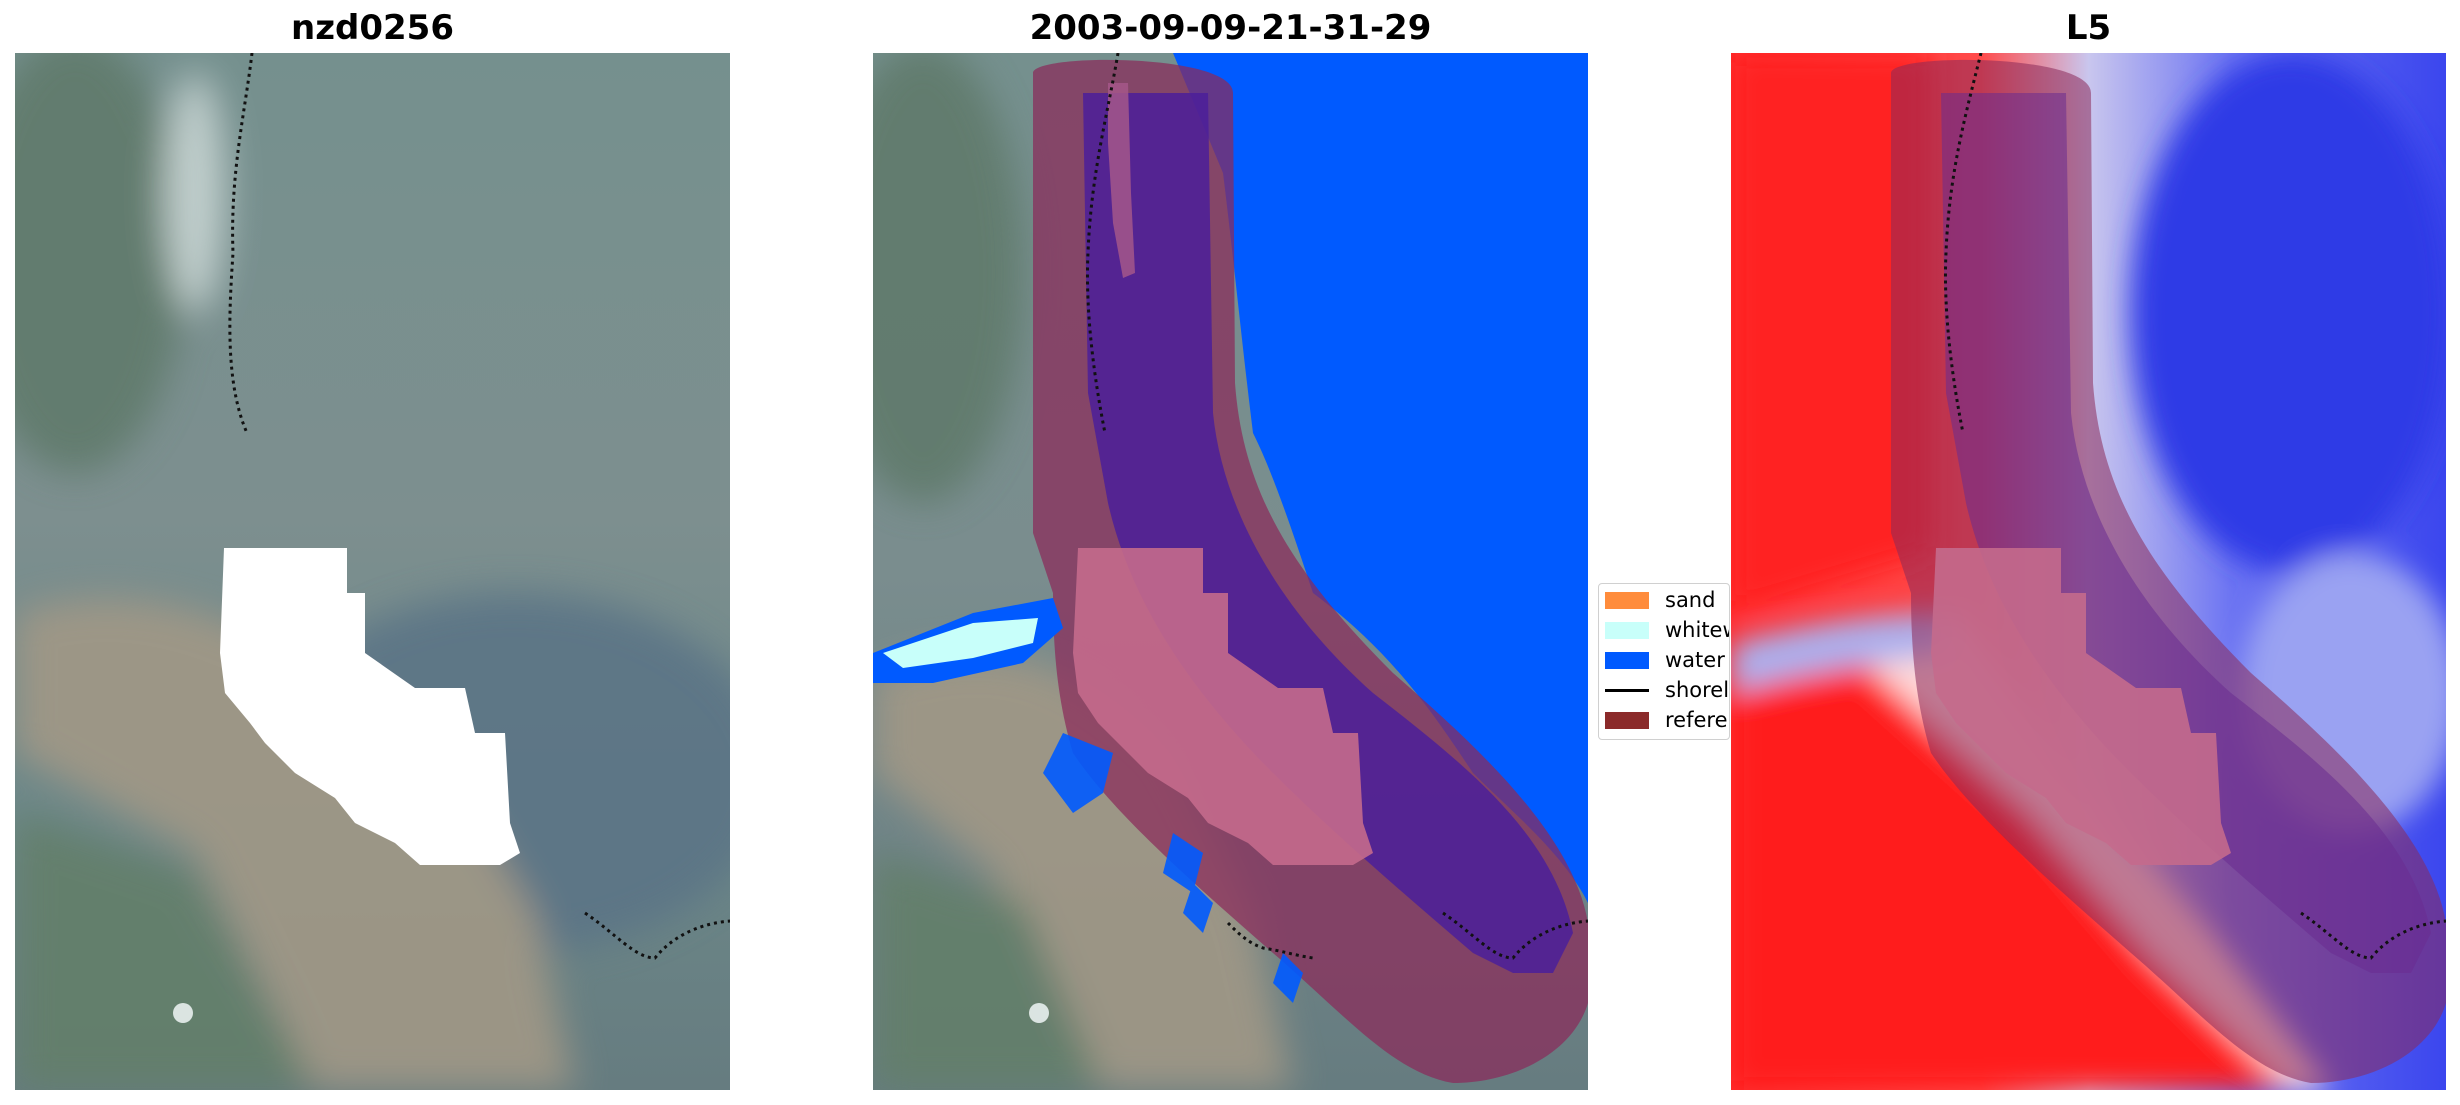 The width and height of the screenshot is (2460, 1105). What do you see at coordinates (1380, 478) in the screenshot?
I see `water-region` at bounding box center [1380, 478].